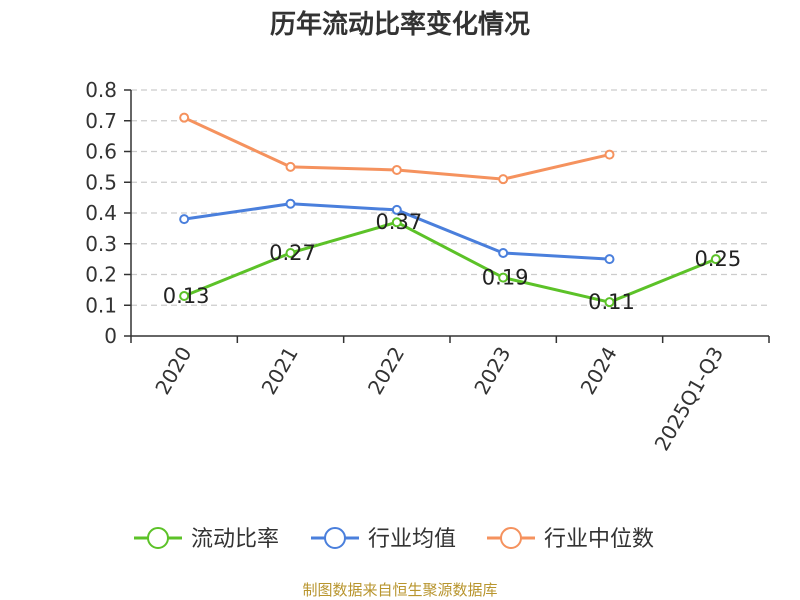  I want to click on y-tick-label: 0.4, so click(101, 213).